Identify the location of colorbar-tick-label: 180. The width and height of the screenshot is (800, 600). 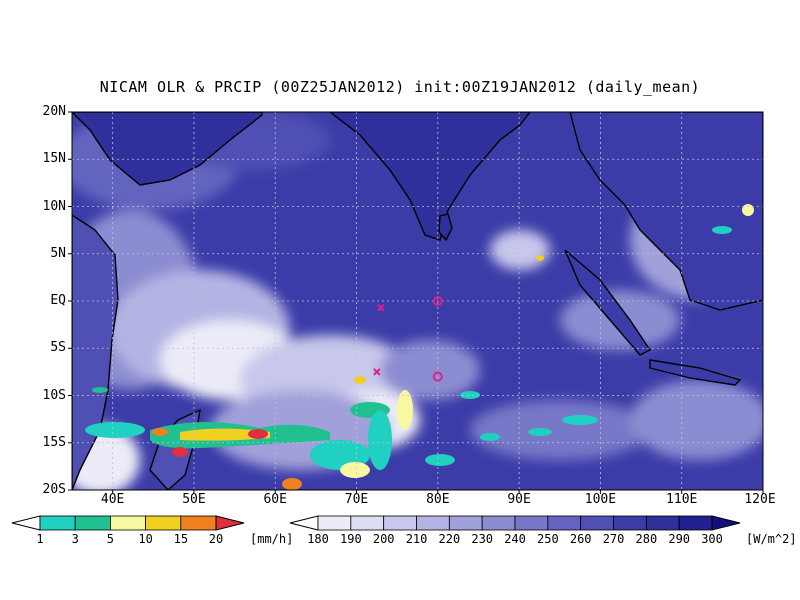
(318, 539).